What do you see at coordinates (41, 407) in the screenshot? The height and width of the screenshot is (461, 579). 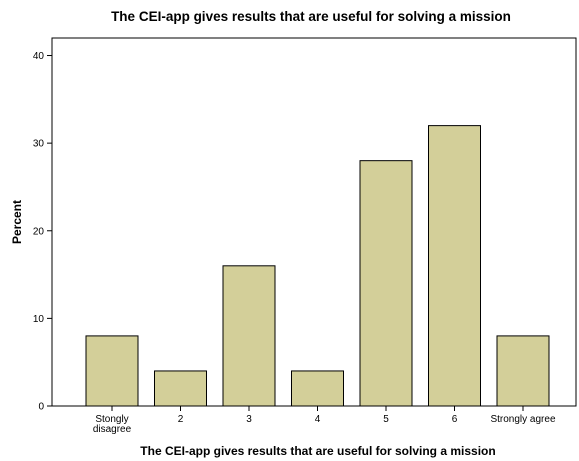 I see `y-tick-label: 0` at bounding box center [41, 407].